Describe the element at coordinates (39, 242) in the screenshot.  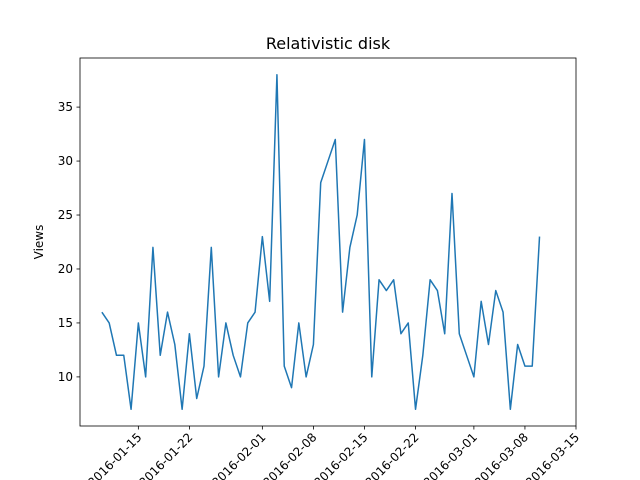
I see `y-axis-label: Views` at that location.